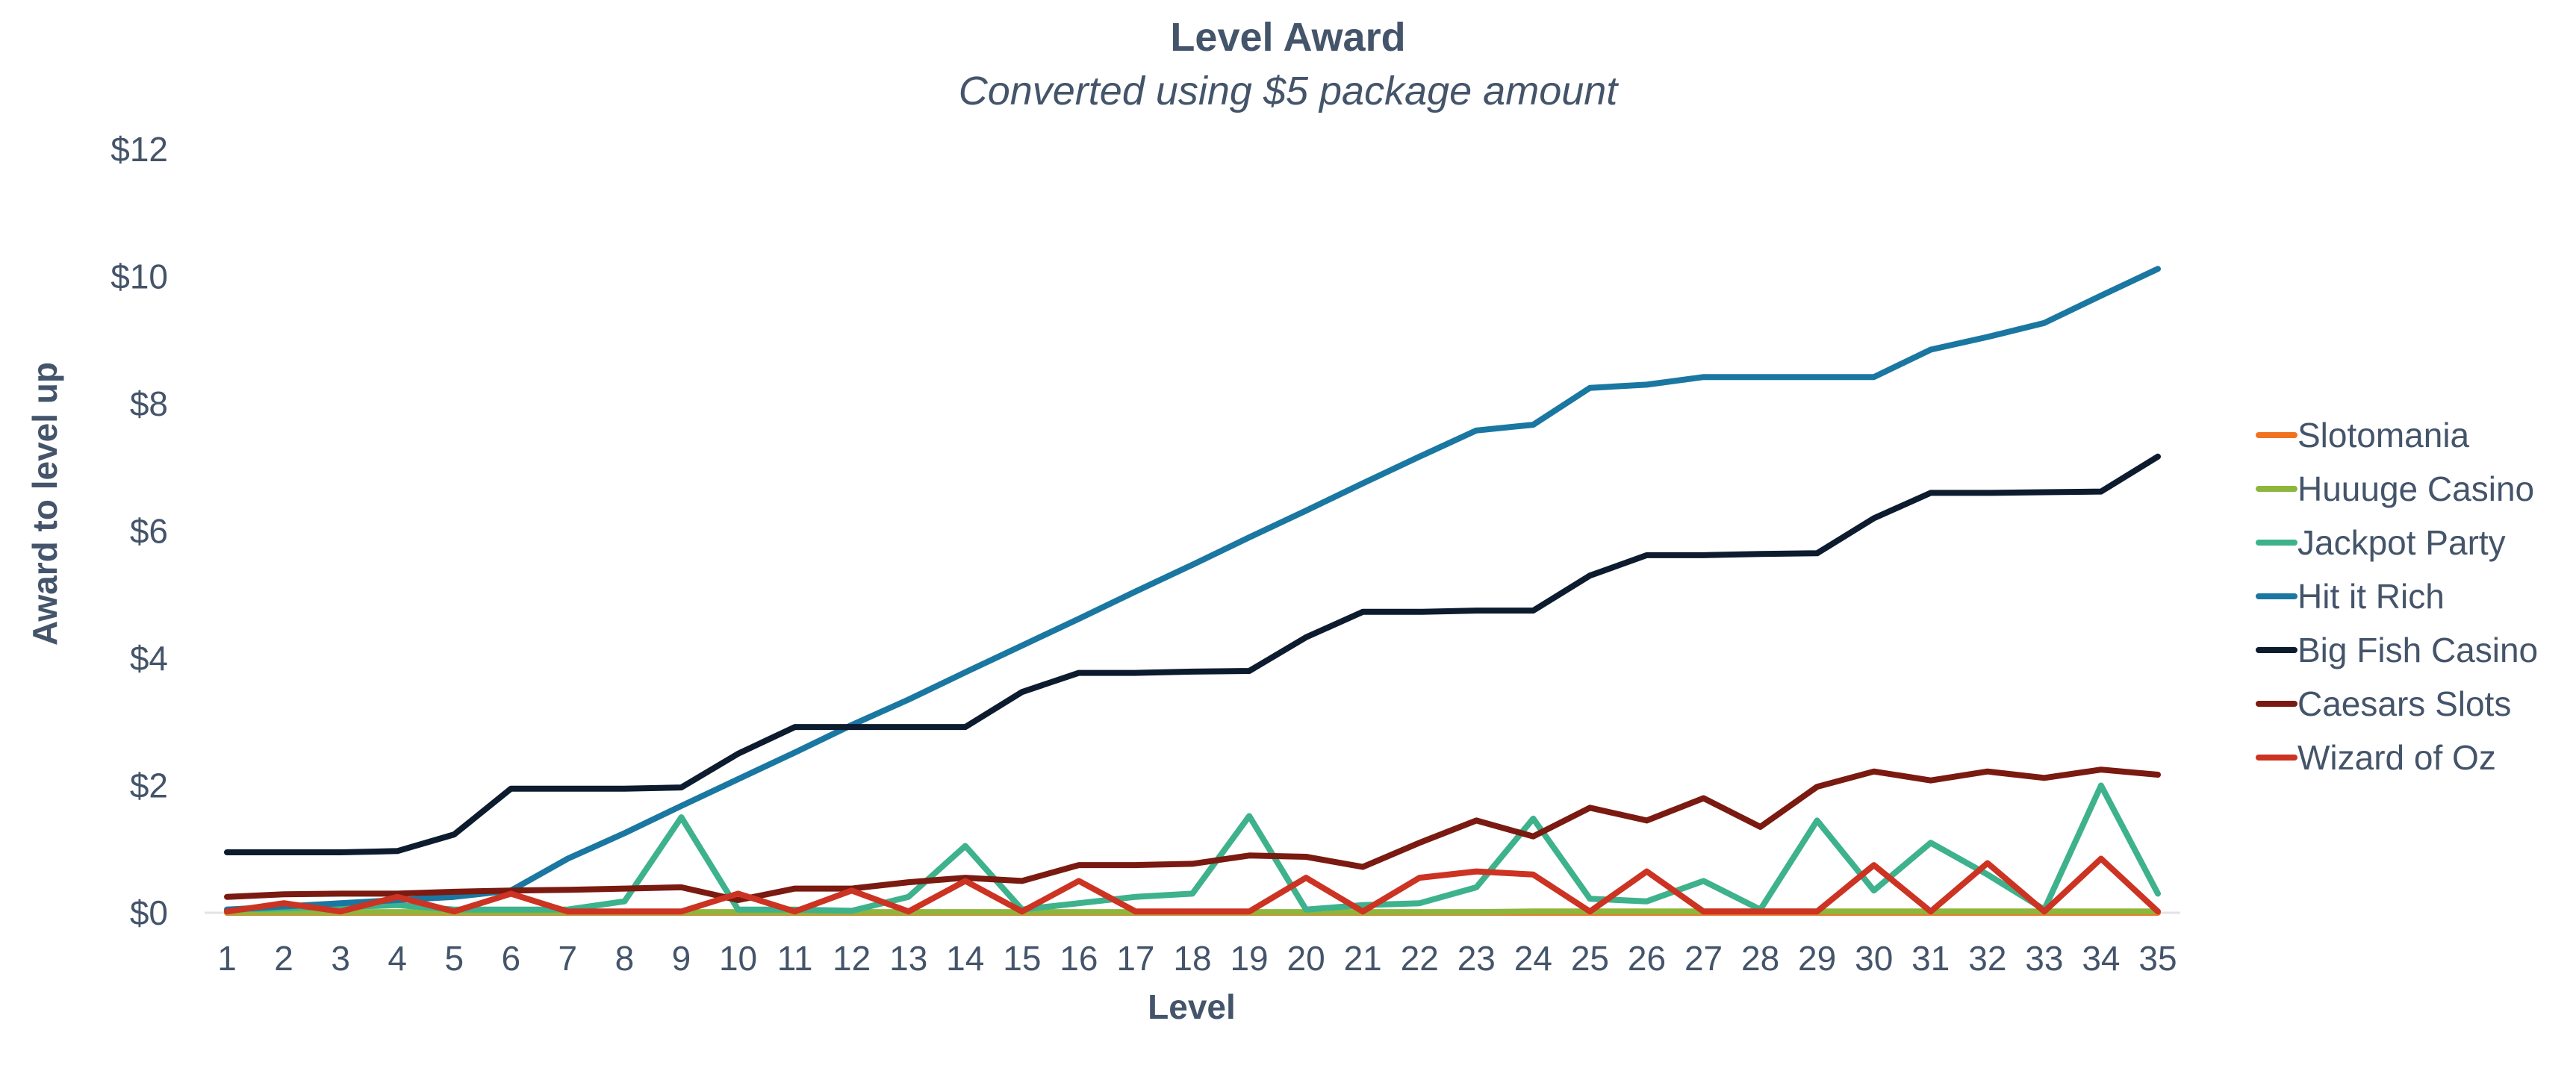  What do you see at coordinates (227, 959) in the screenshot?
I see `x-tick-label: 1` at bounding box center [227, 959].